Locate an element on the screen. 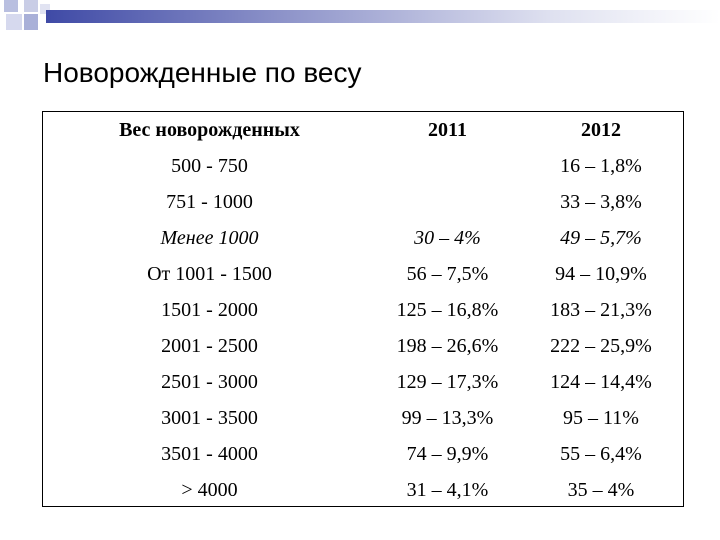  table-row-subtotal: Менее 1000 30 – 4% 49 – 5,7% is located at coordinates (363, 238).